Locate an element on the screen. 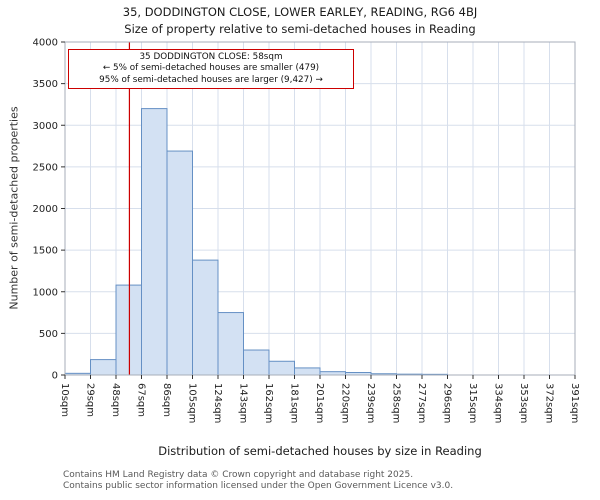 This screenshot has width=600, height=500. y-axis-label: Number of semi-detached properties is located at coordinates (14, 208).